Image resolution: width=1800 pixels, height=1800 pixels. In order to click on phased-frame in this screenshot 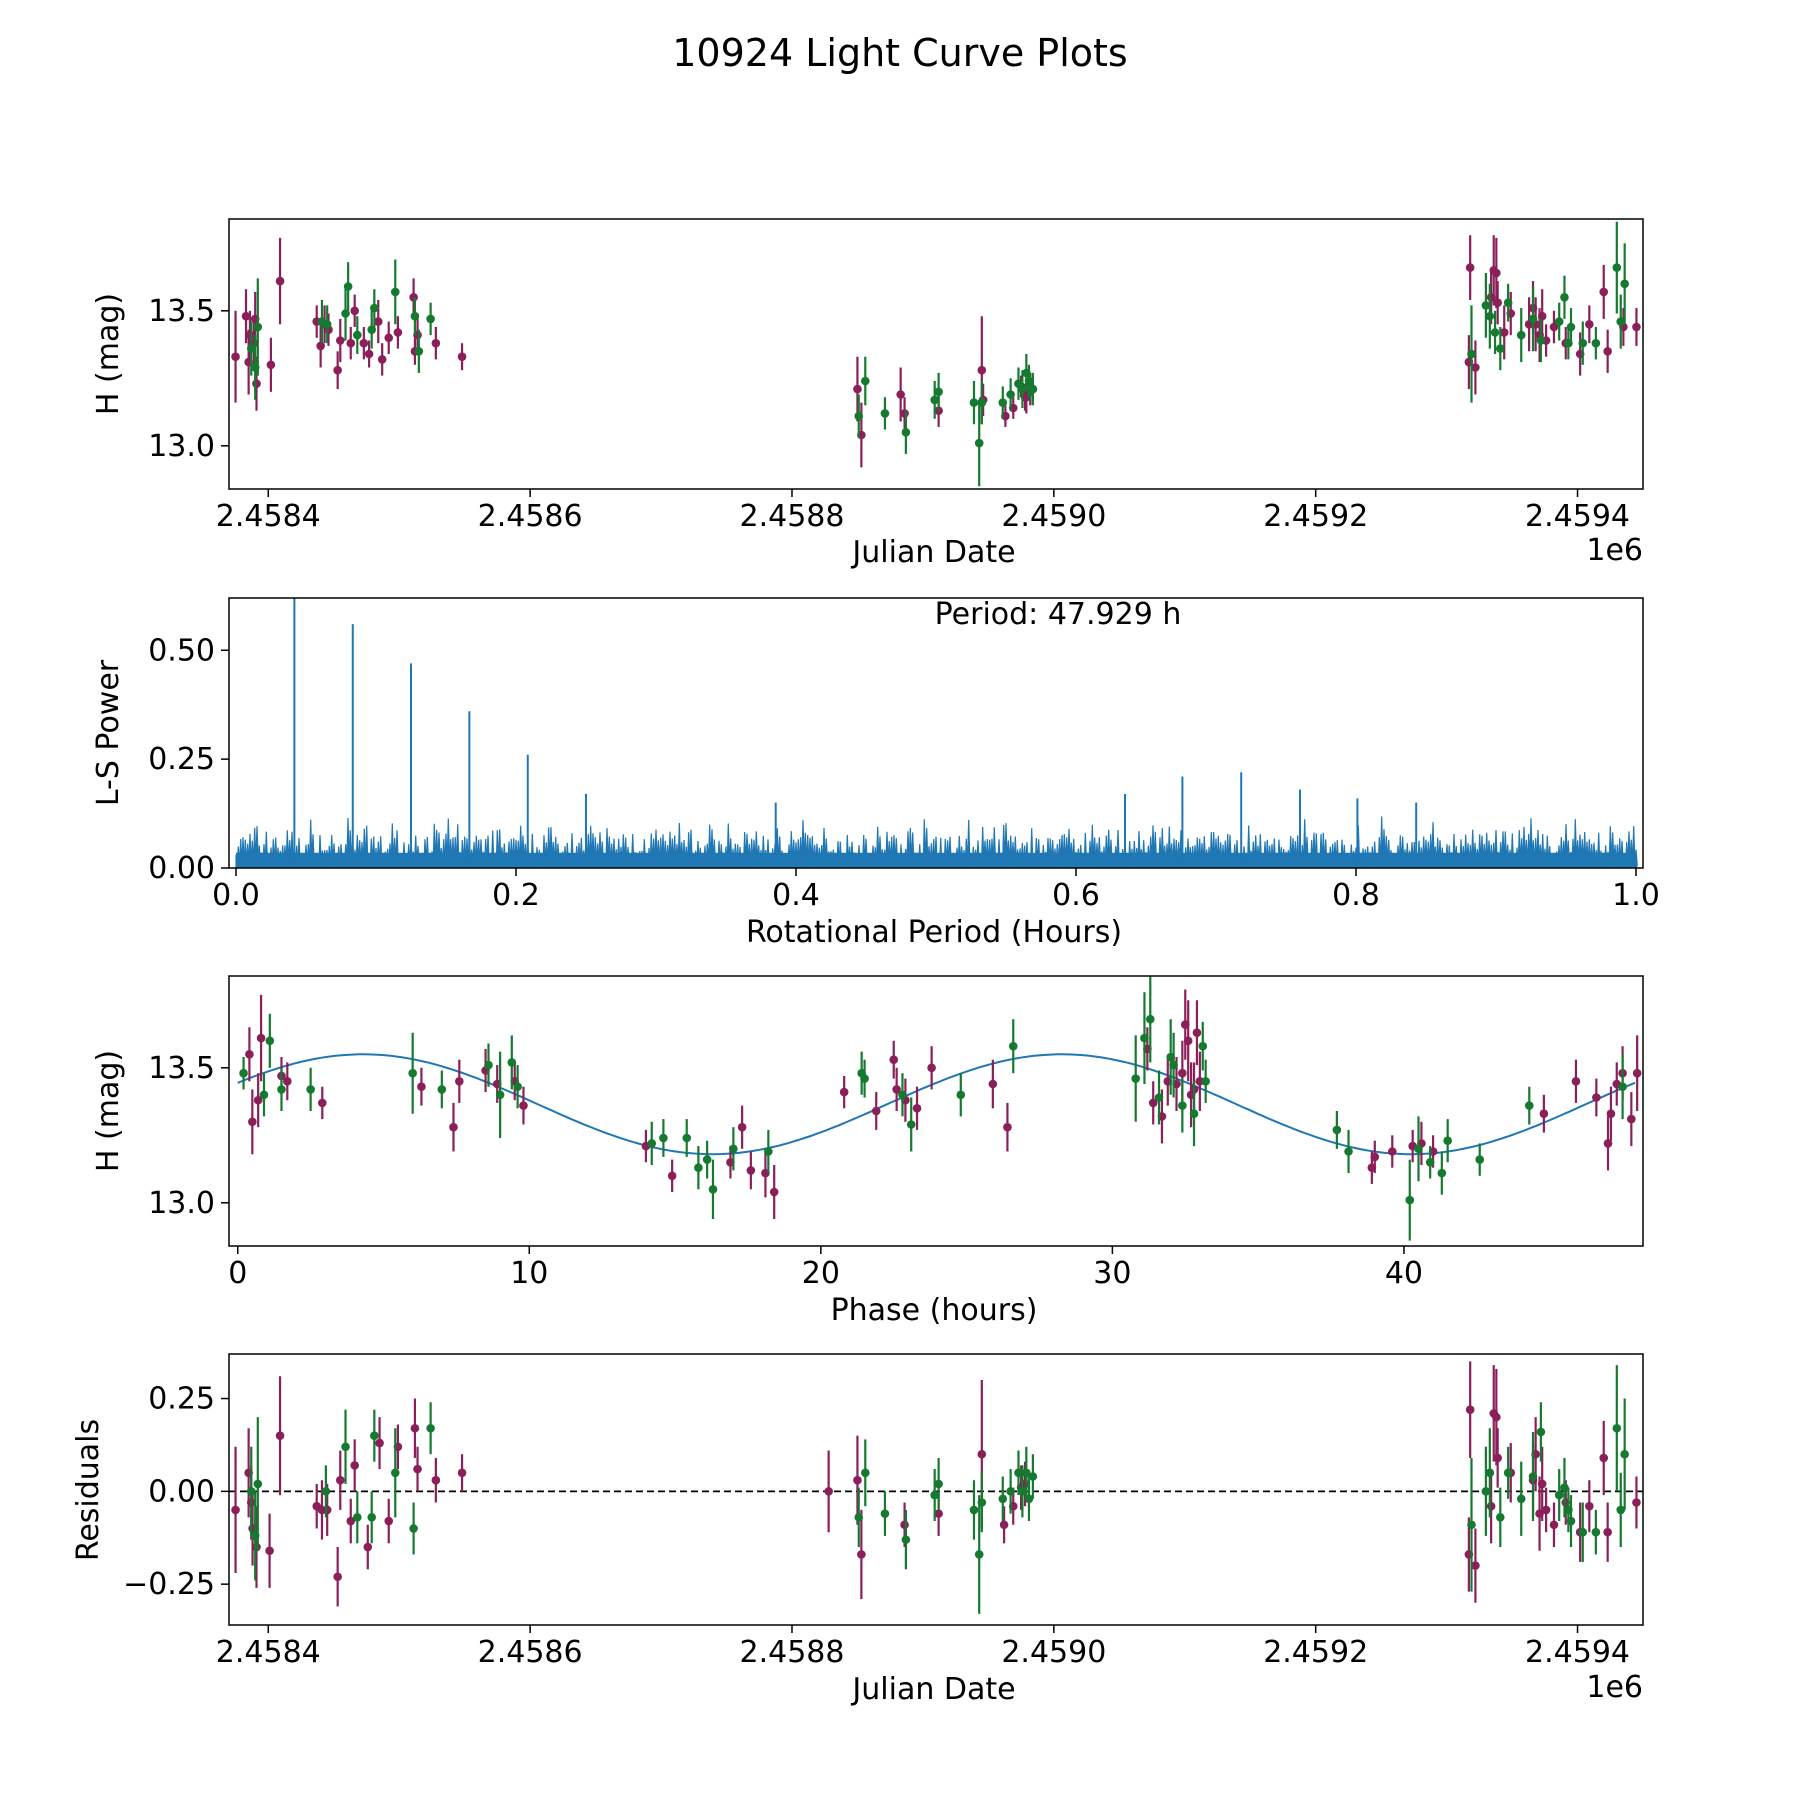, I will do `click(936, 1111)`.